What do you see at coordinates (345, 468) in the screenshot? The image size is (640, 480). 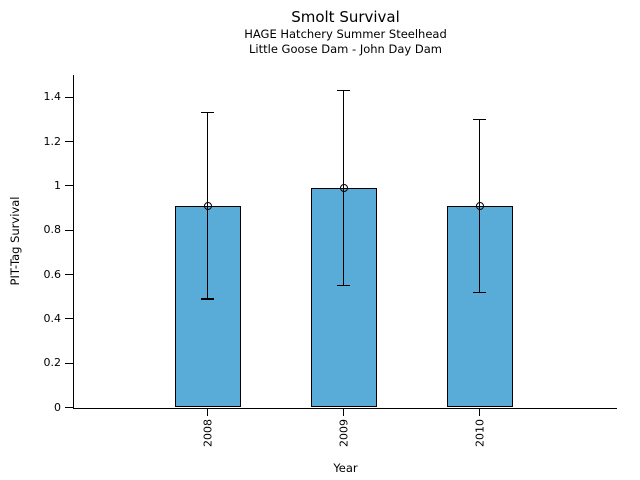 I see `x-axis-label: Year` at bounding box center [345, 468].